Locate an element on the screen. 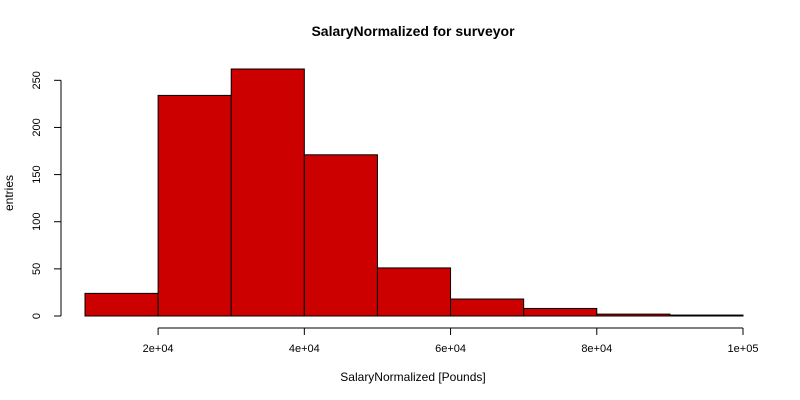 This screenshot has height=400, width=800. x-tick-label: 4e+04 is located at coordinates (304, 349).